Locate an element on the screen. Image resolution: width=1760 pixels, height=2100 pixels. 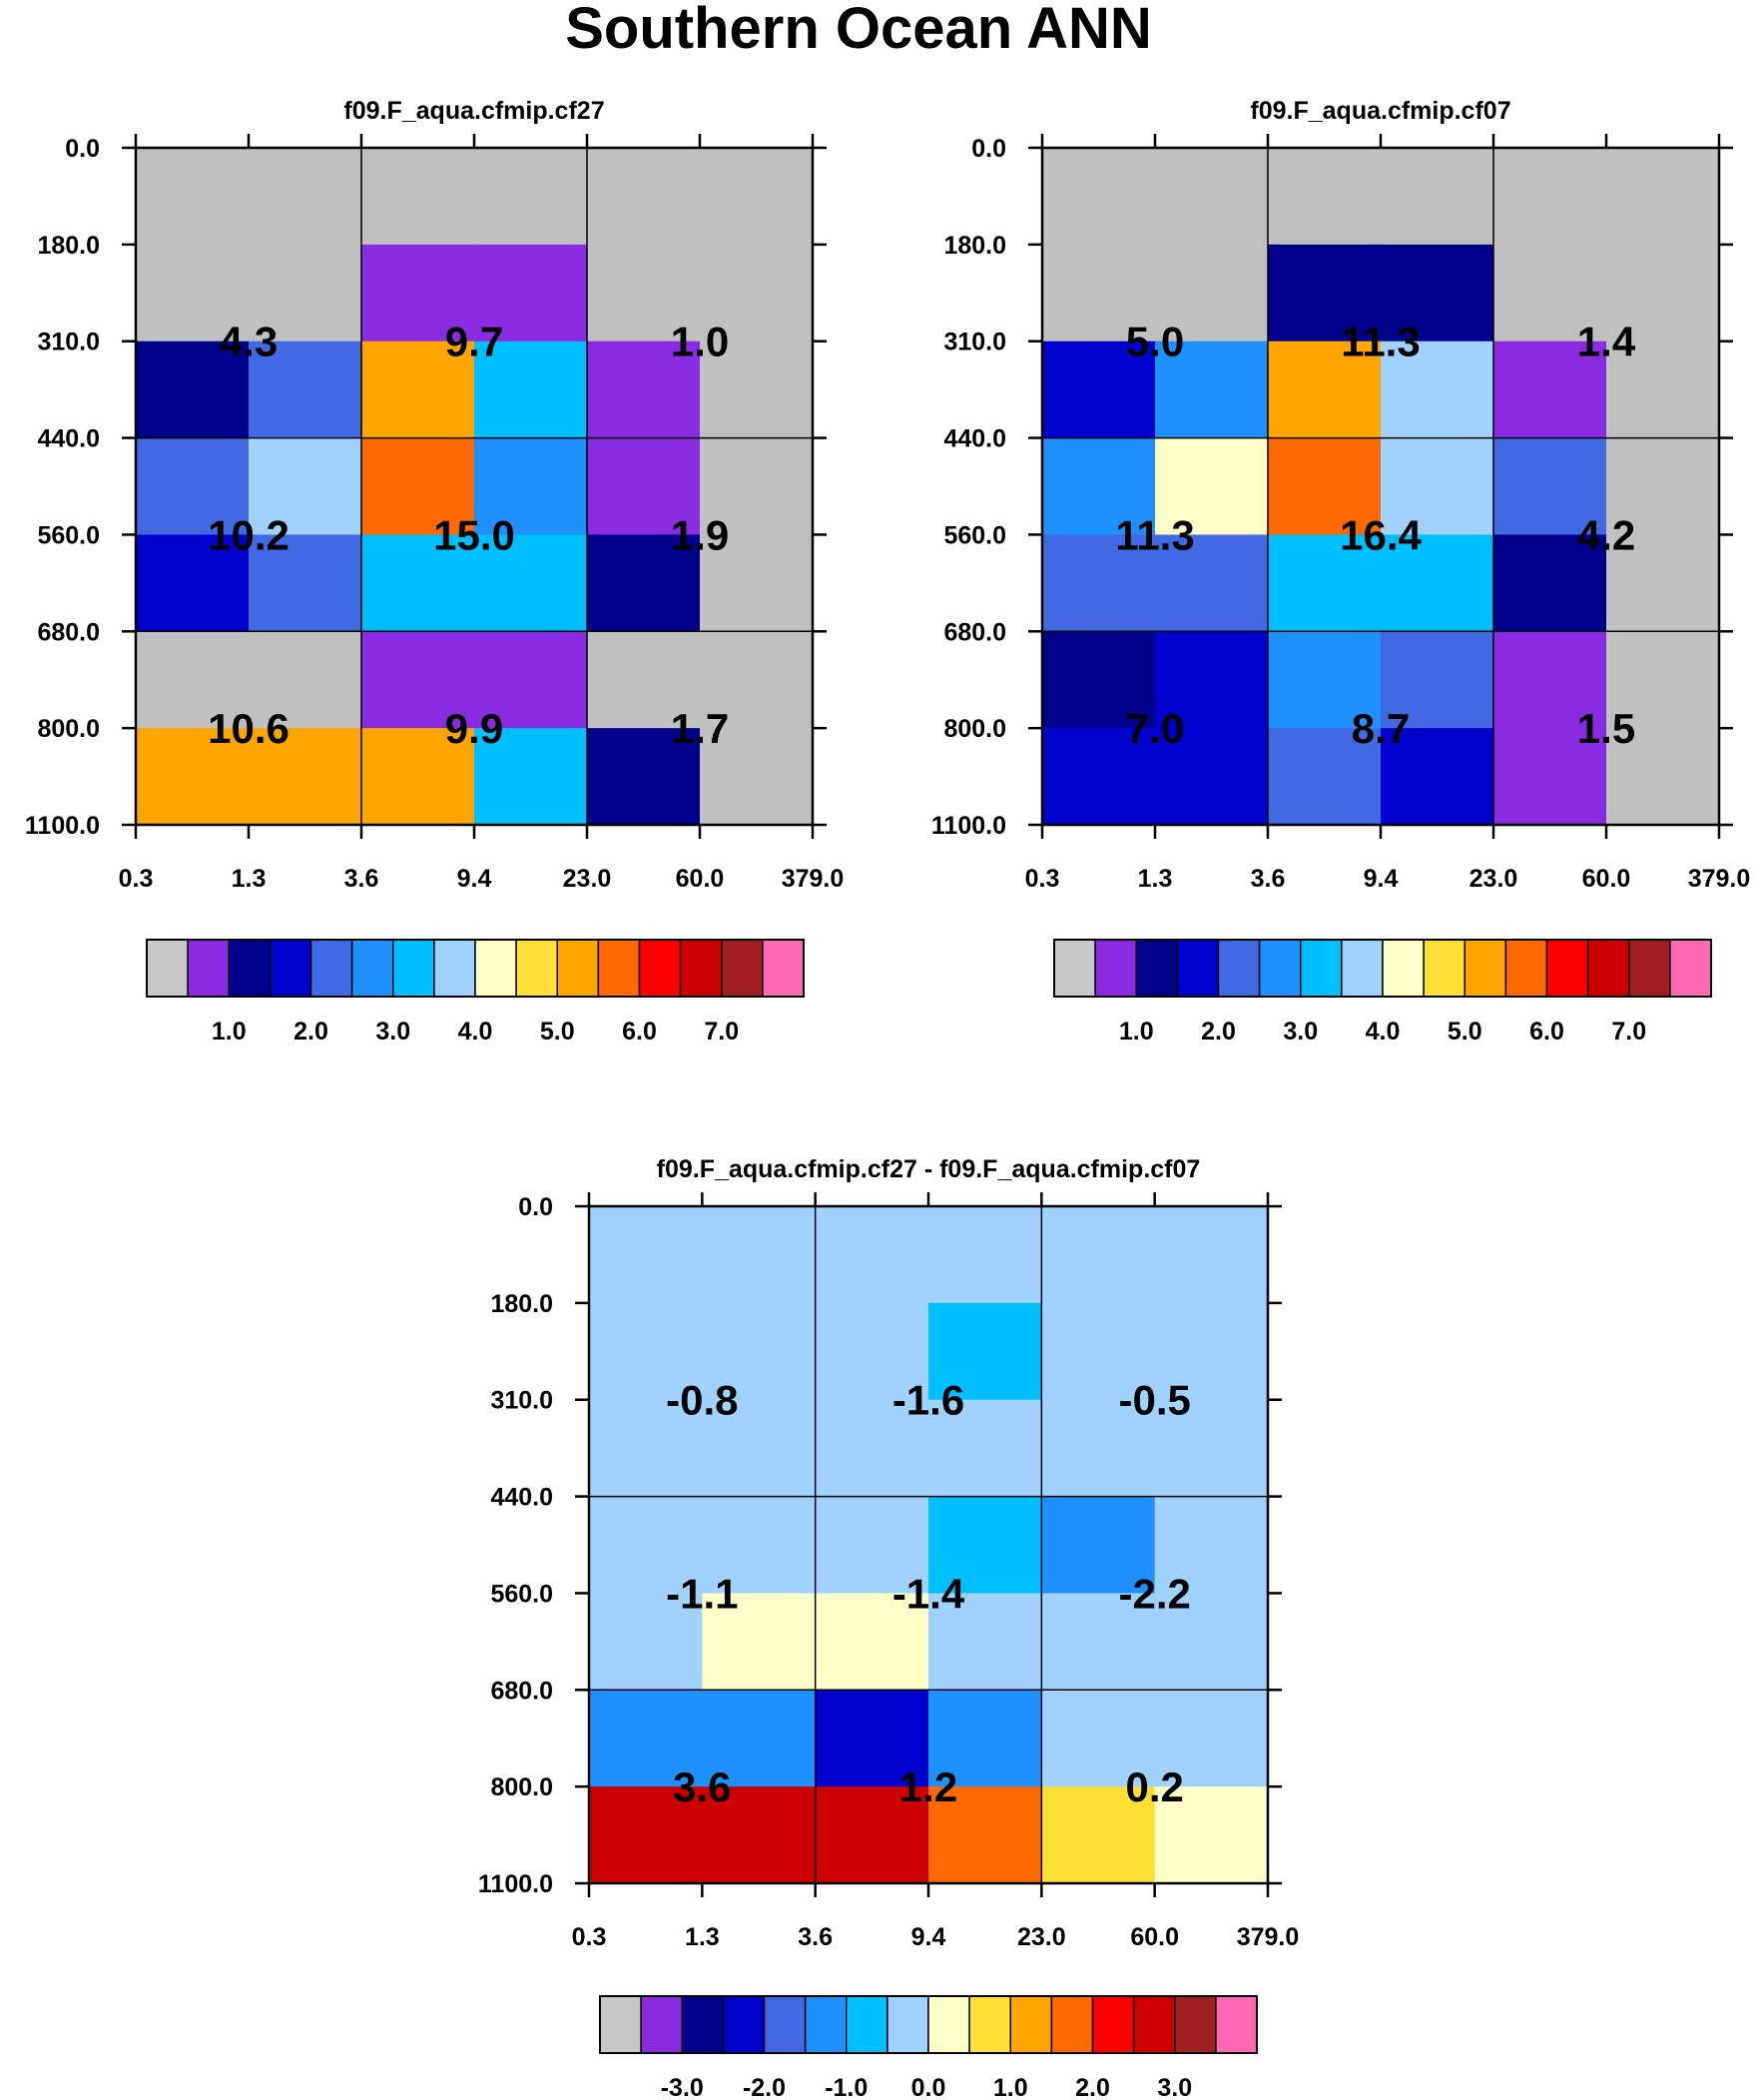
panel3-xtick-label: 23.0 is located at coordinates (1041, 1937).